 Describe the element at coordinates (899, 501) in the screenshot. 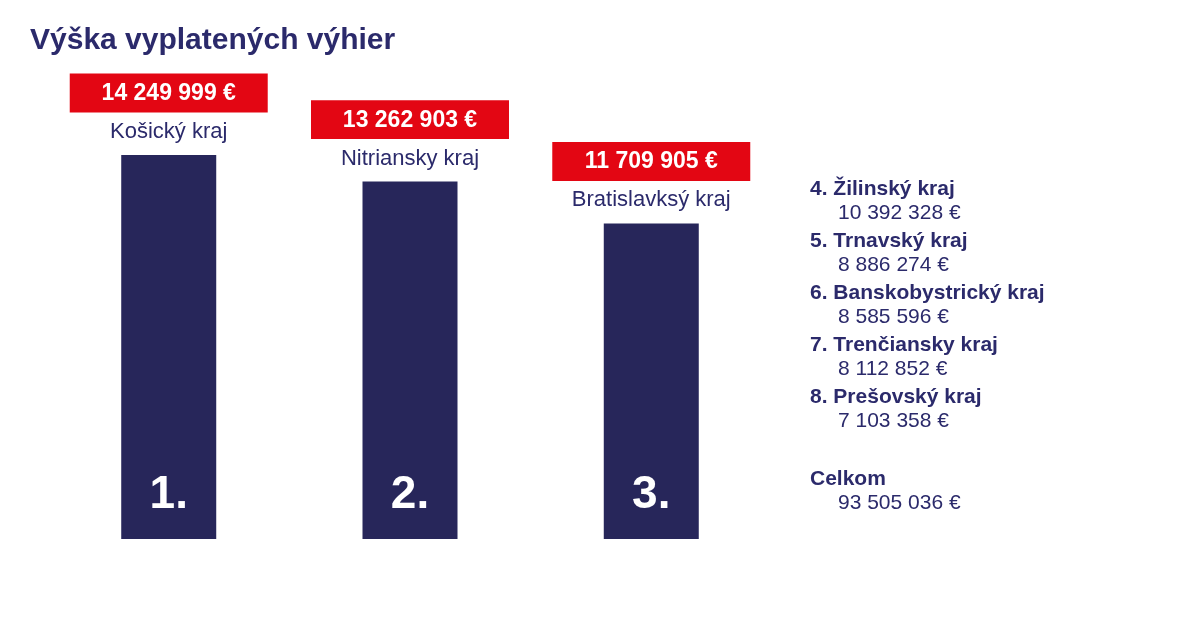

I see `text: 93 505 036 €` at that location.